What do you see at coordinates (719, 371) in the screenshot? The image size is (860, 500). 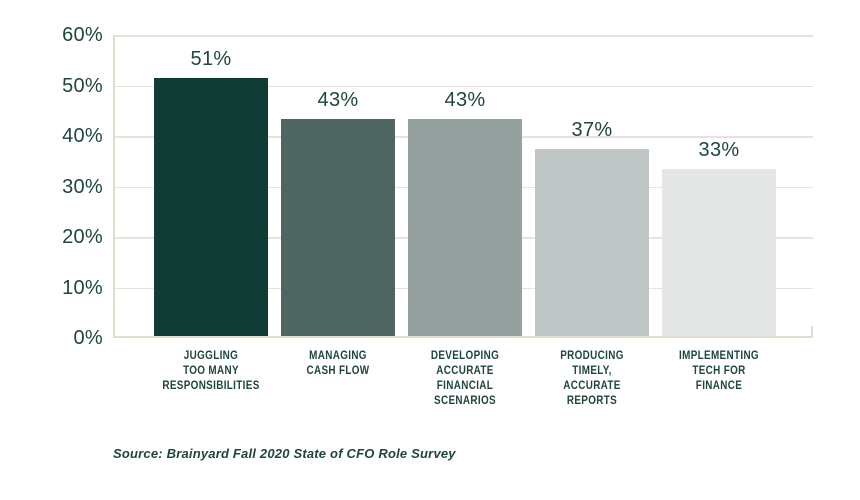 I see `category-label: IMPLEMENTING TECH FOR FINANCE` at bounding box center [719, 371].